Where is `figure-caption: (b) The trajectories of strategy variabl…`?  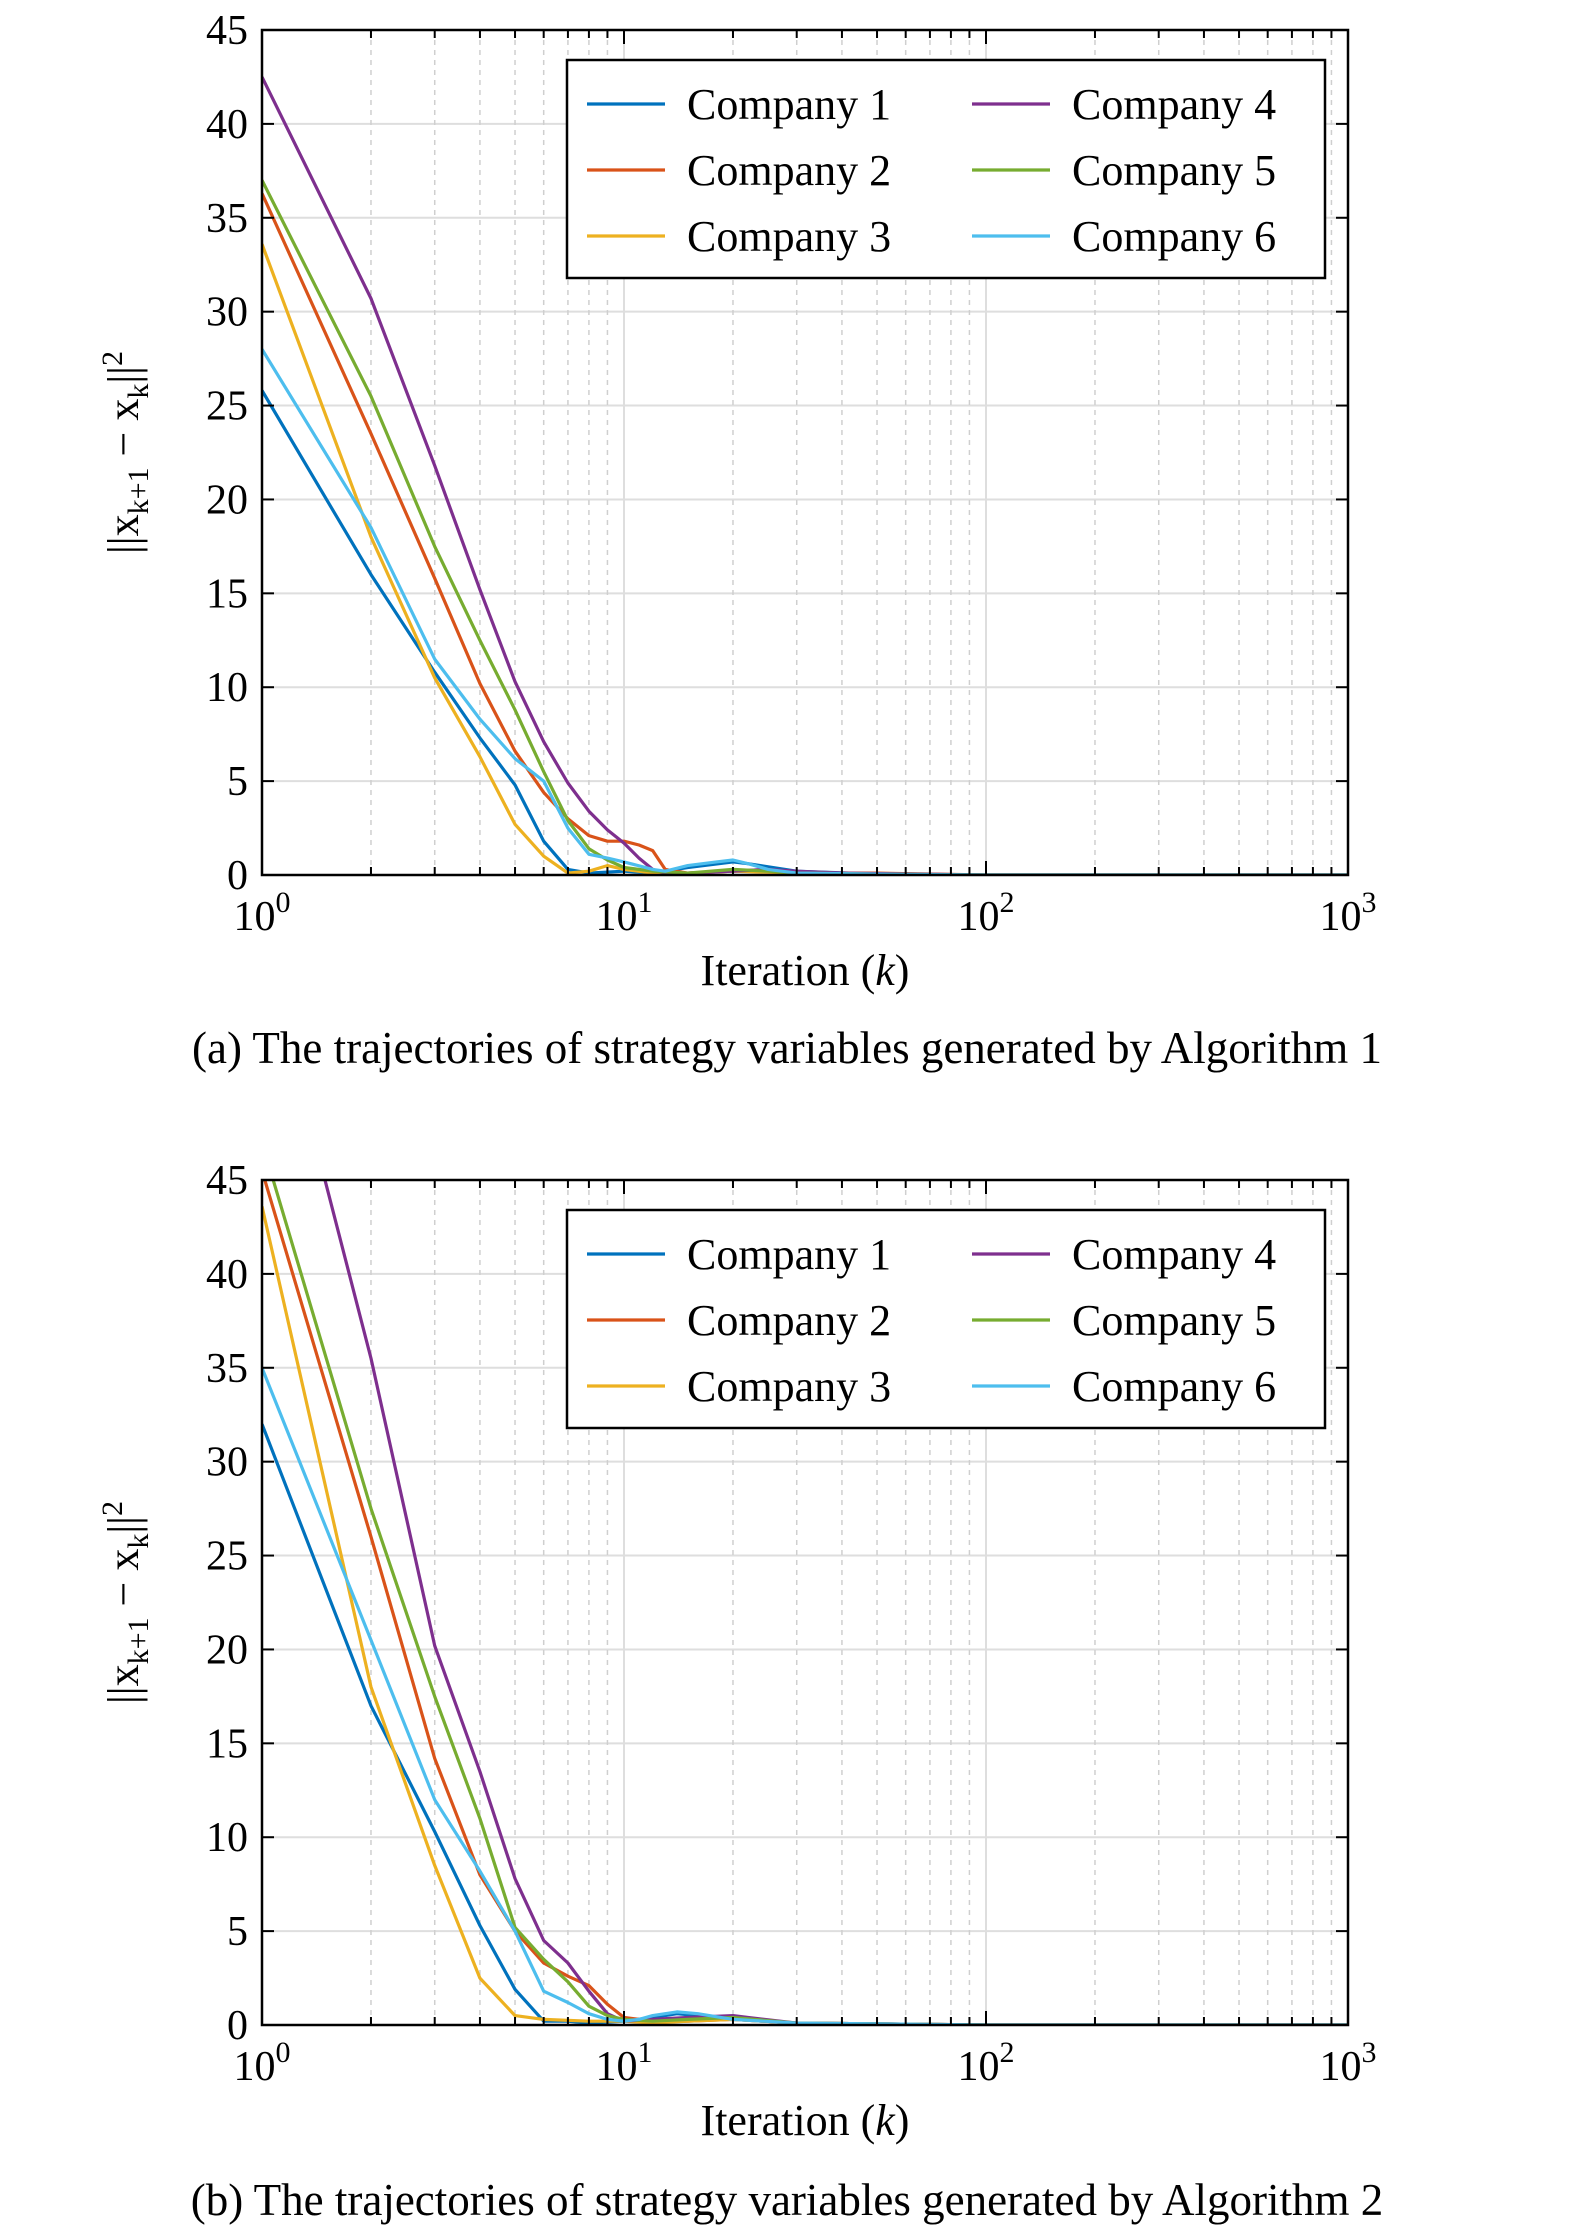
figure-caption: (b) The trajectories of strategy variabl… is located at coordinates (787, 2200).